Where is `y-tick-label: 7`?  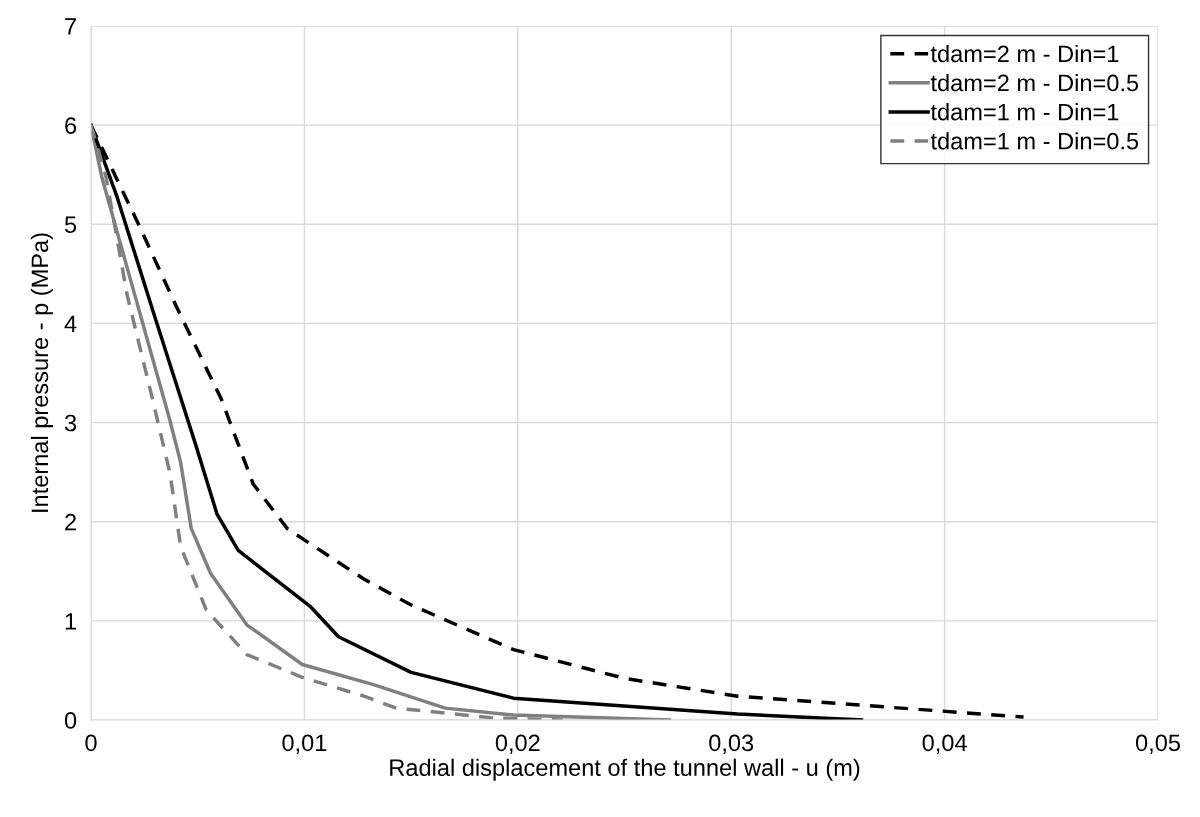
y-tick-label: 7 is located at coordinates (70, 26).